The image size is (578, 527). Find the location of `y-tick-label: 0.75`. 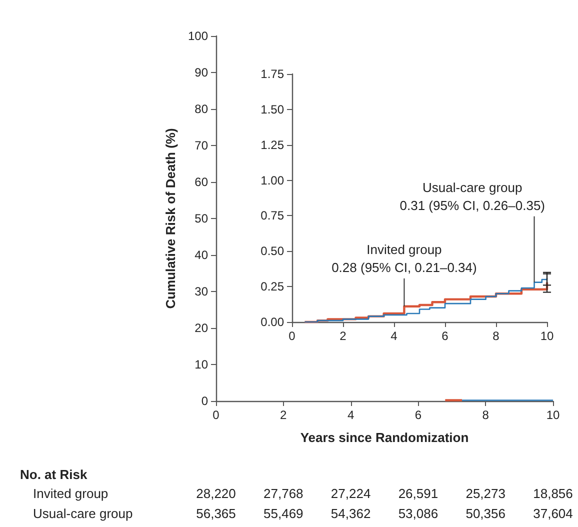

y-tick-label: 0.75 is located at coordinates (272, 215).